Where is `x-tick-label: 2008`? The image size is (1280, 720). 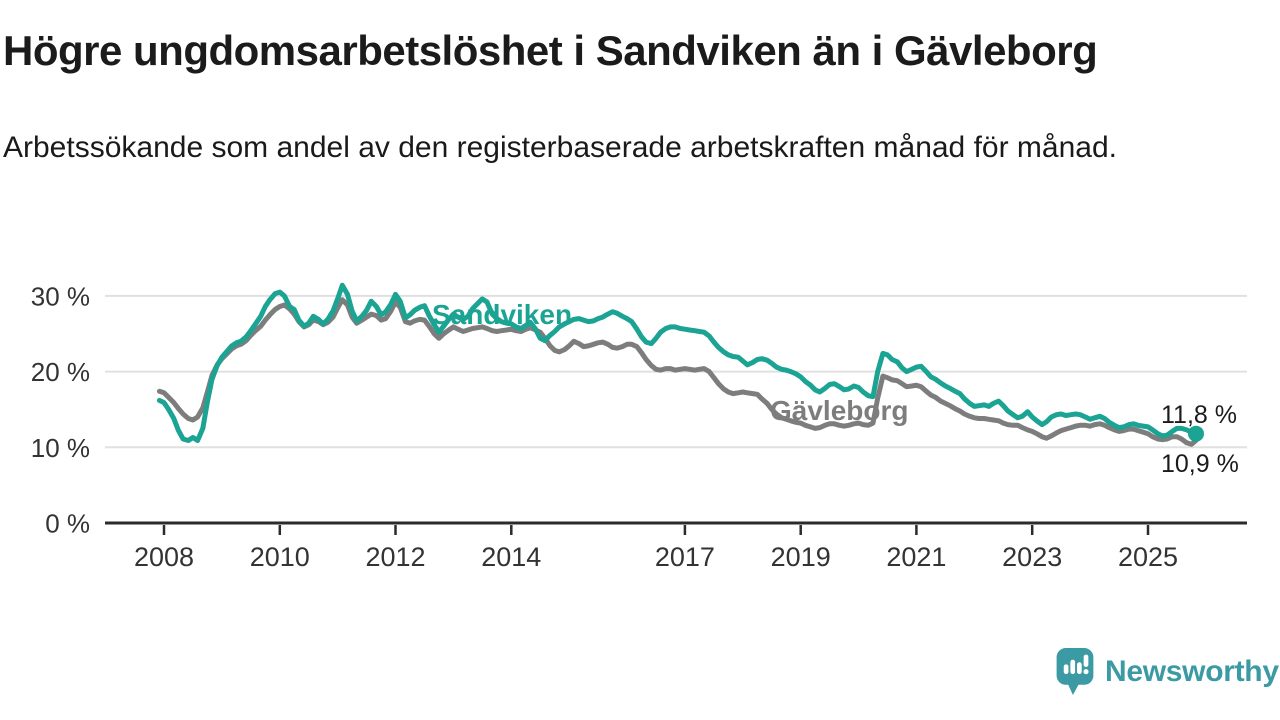
x-tick-label: 2008 is located at coordinates (164, 557).